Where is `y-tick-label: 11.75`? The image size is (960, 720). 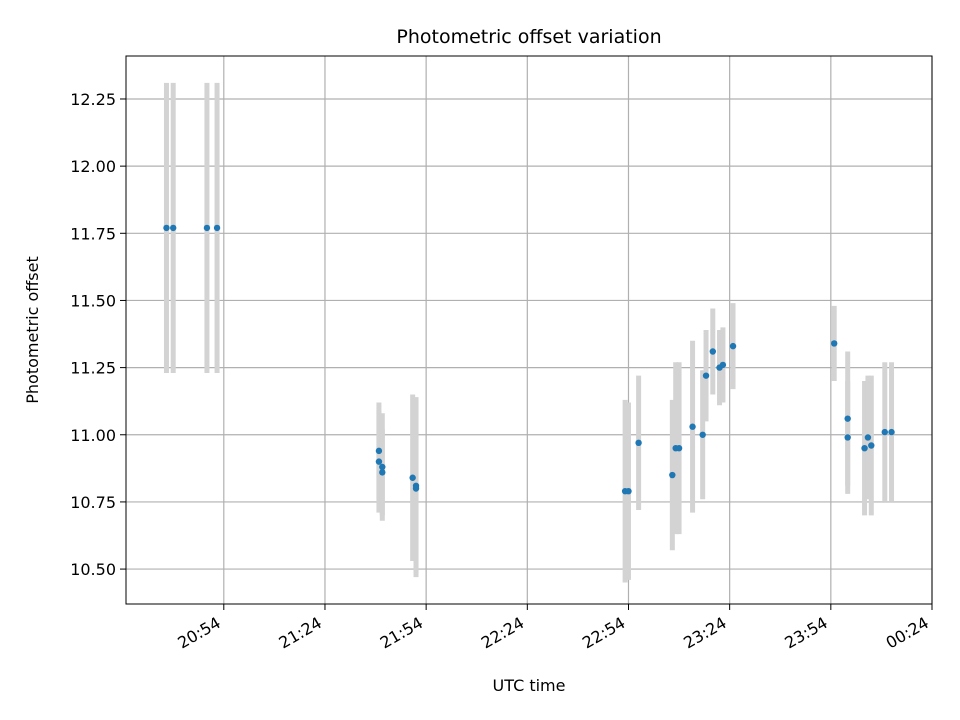
y-tick-label: 11.75 is located at coordinates (93, 233).